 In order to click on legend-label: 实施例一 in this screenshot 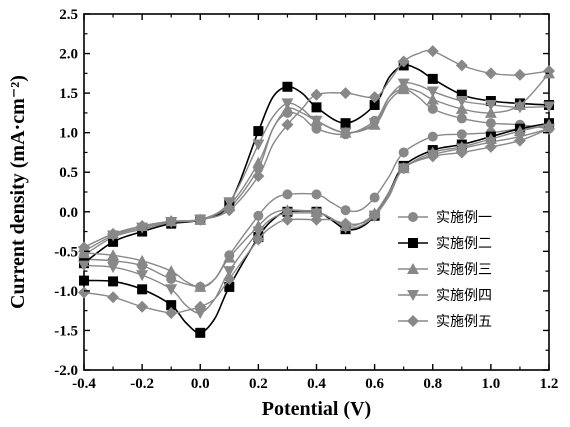, I will do `click(464, 218)`.